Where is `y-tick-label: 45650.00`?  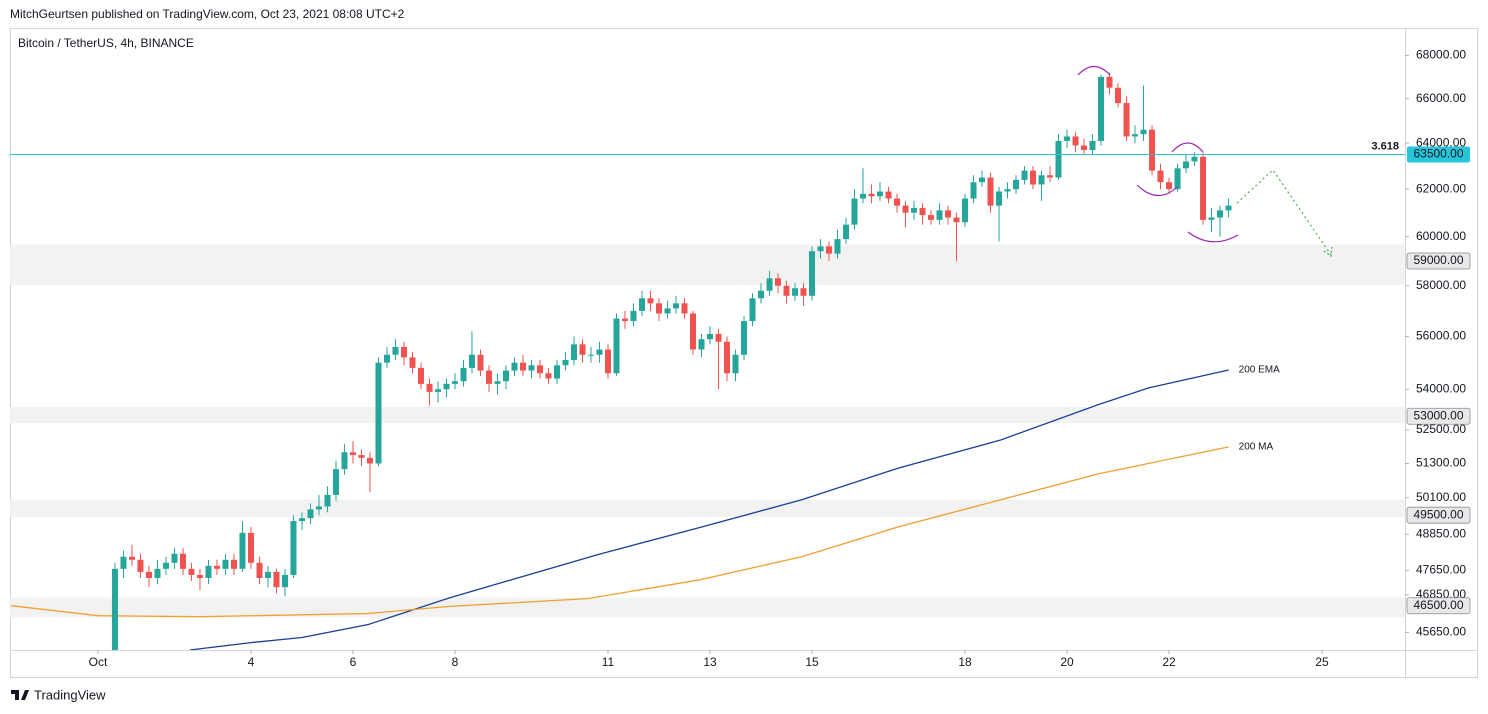 y-tick-label: 45650.00 is located at coordinates (1441, 632).